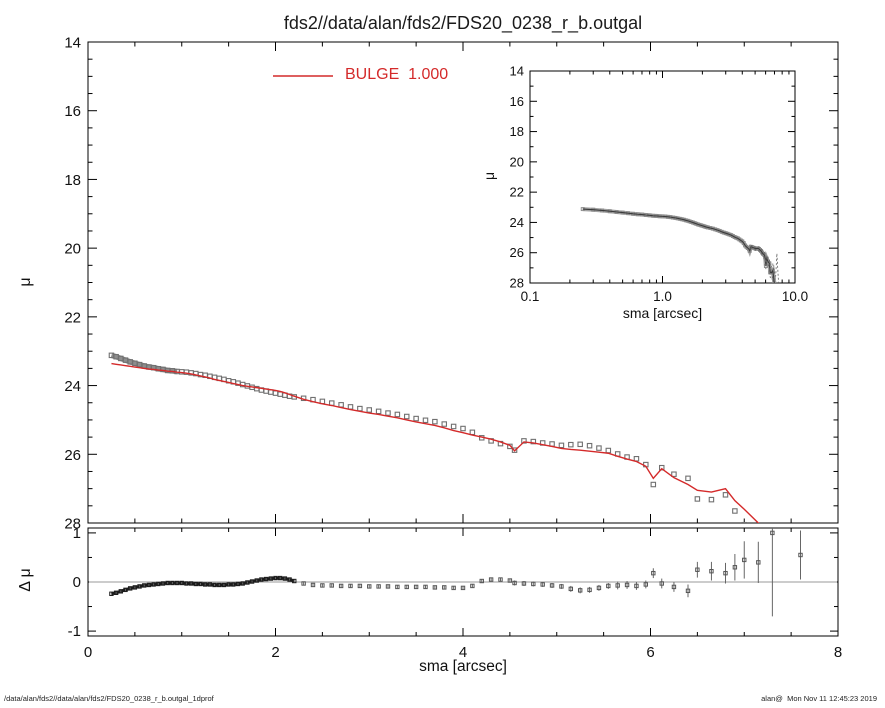 Image resolution: width=885 pixels, height=708 pixels. I want to click on inset-x-axis-label: sma [arcsec], so click(662, 313).